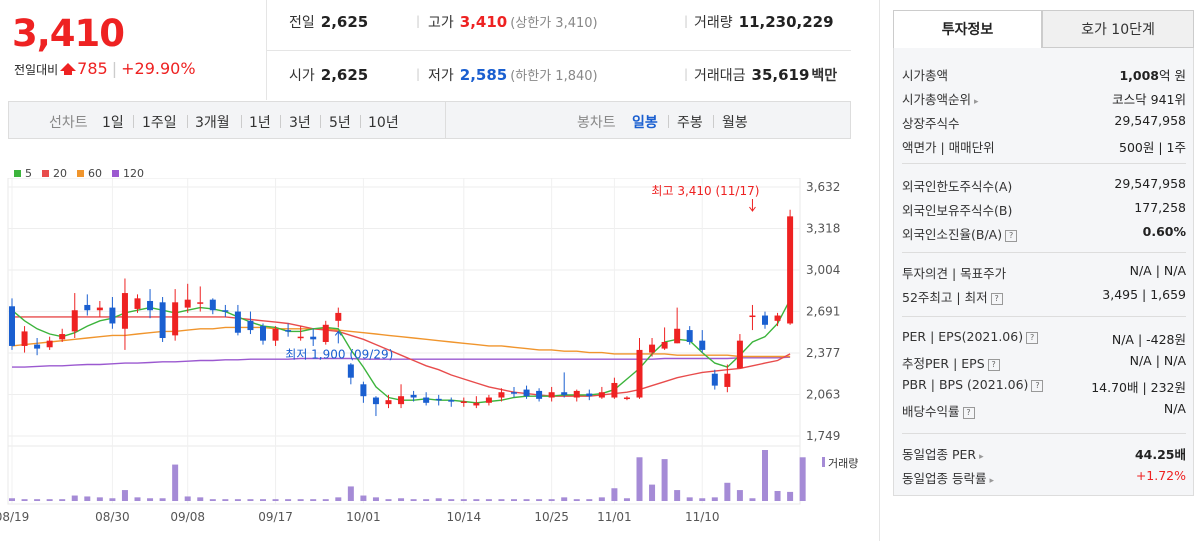  What do you see at coordinates (344, 75) in the screenshot?
I see `open-value: 2,625` at bounding box center [344, 75].